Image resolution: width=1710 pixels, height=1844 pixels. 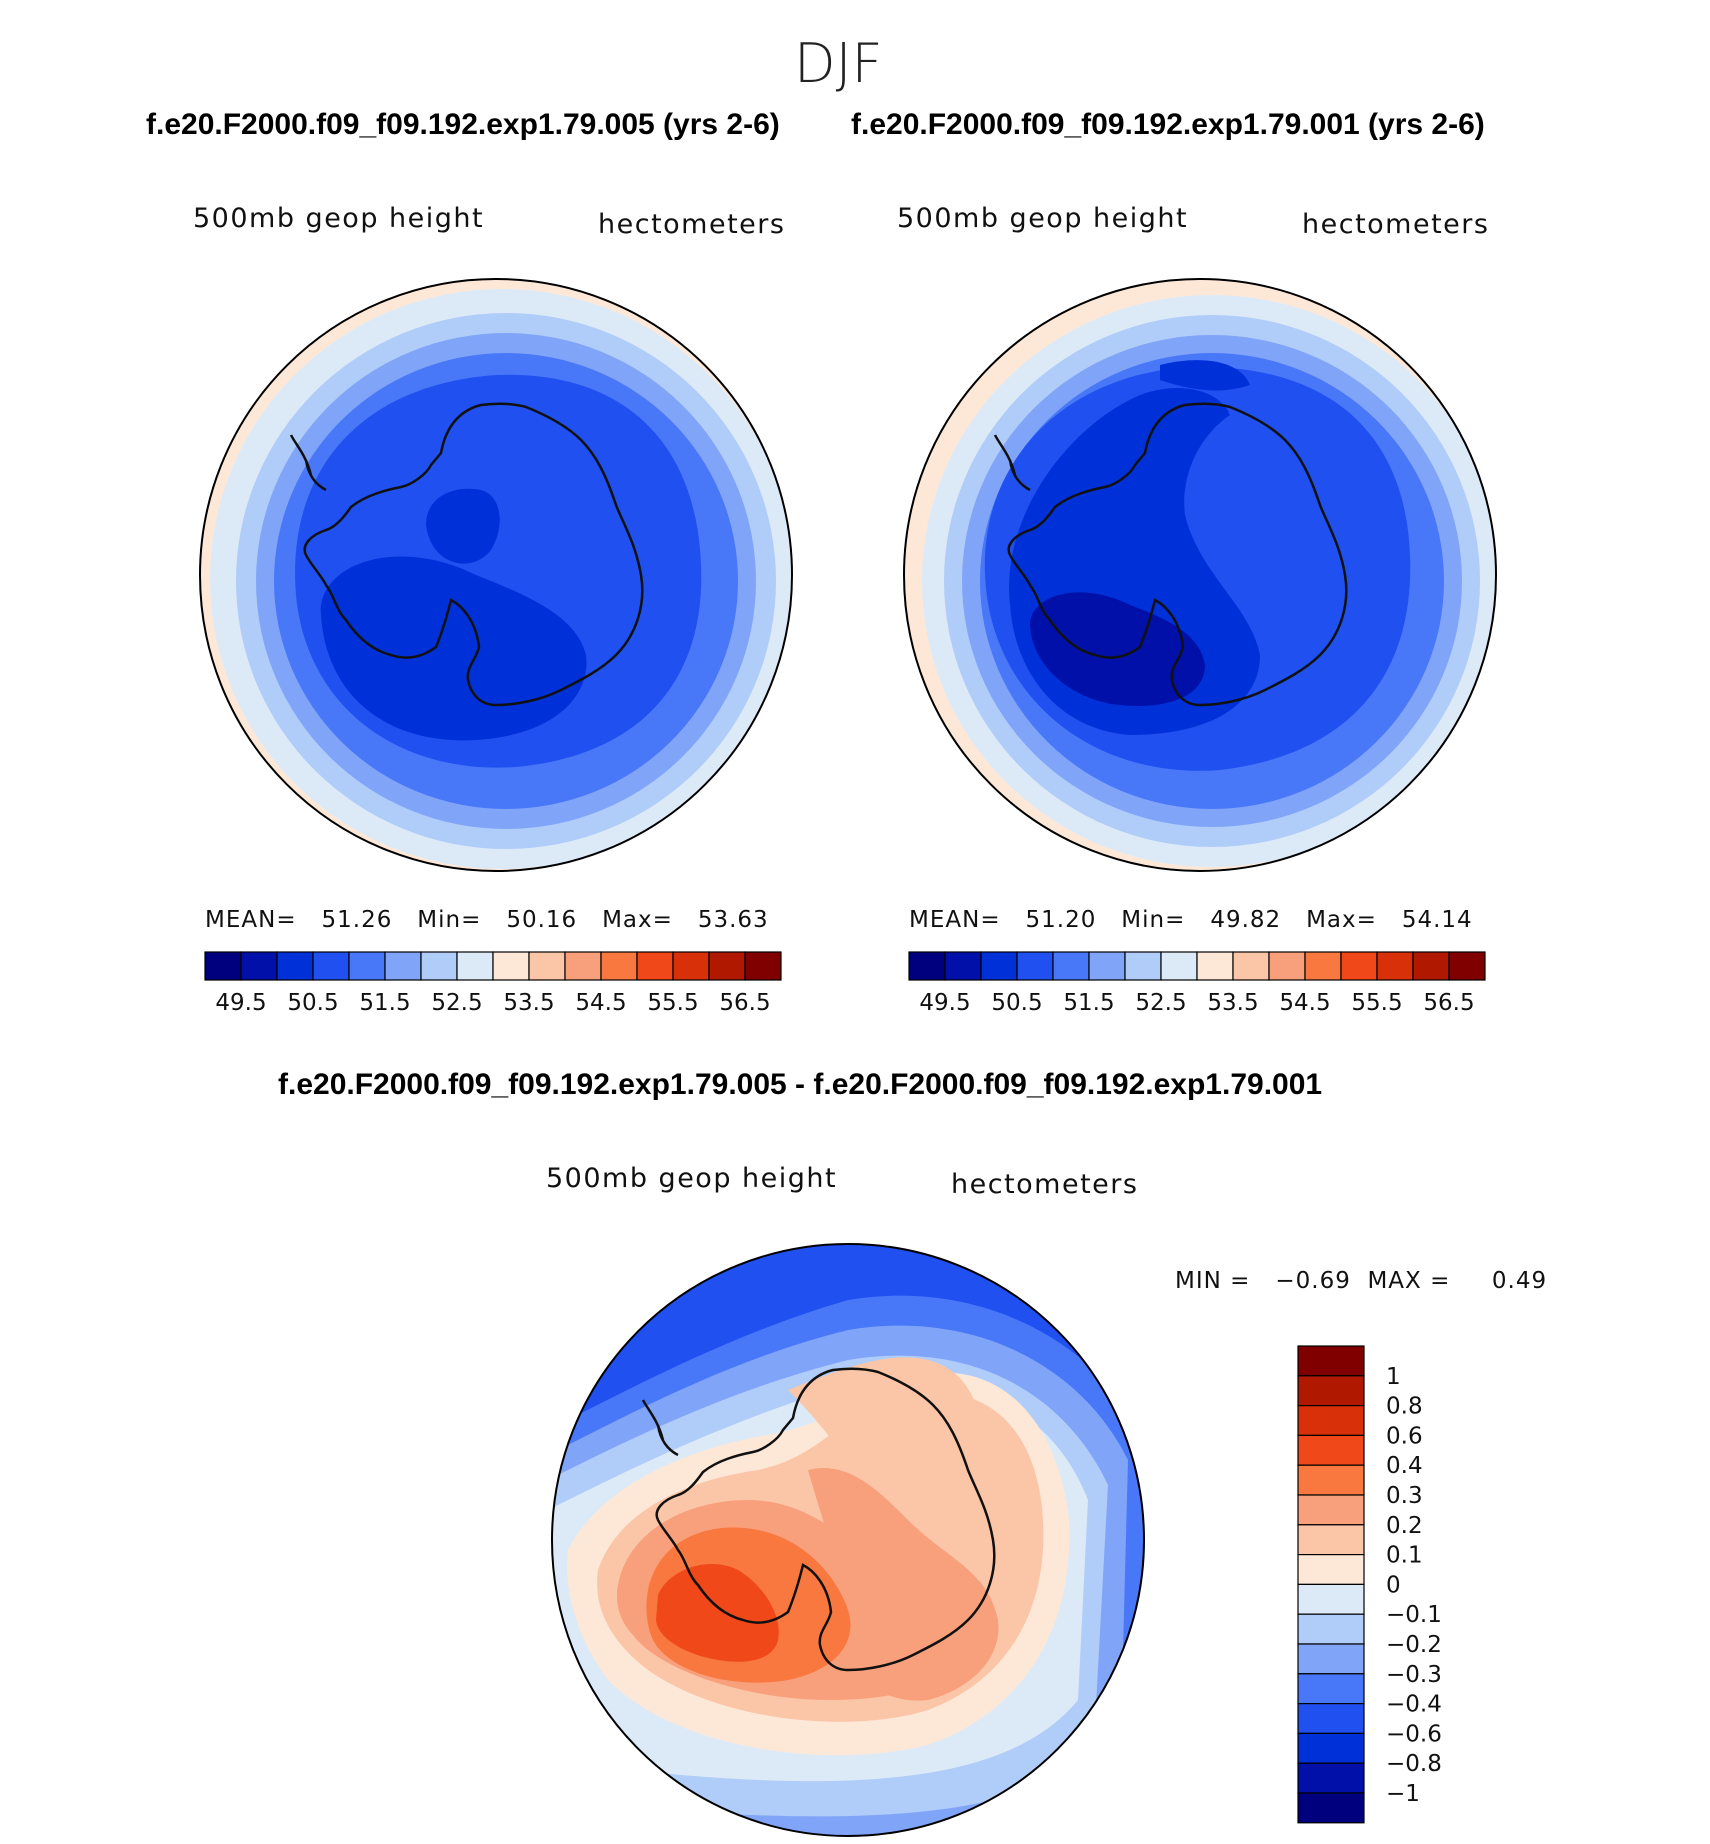 I want to click on colorbar-diff-label: 0.1, so click(x=1404, y=1556).